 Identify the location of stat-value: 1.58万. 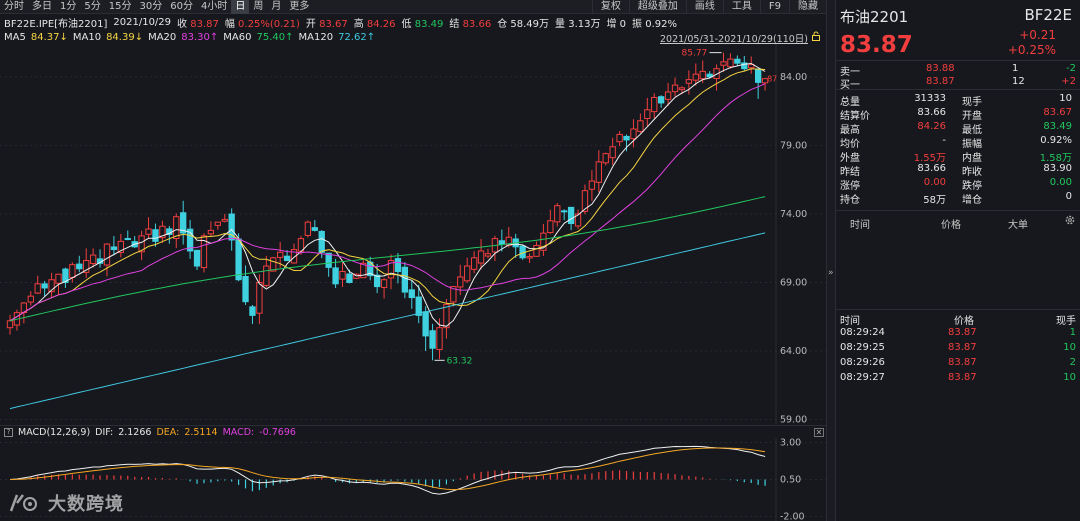
(1055, 158).